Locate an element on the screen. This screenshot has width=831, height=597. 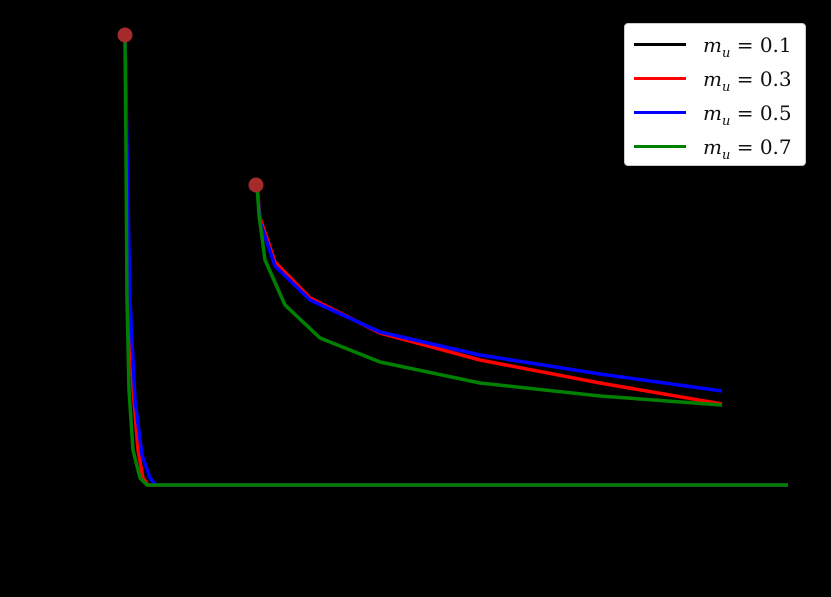
legend-item-mu-0.5: mu = 0.5 is located at coordinates (715, 114).